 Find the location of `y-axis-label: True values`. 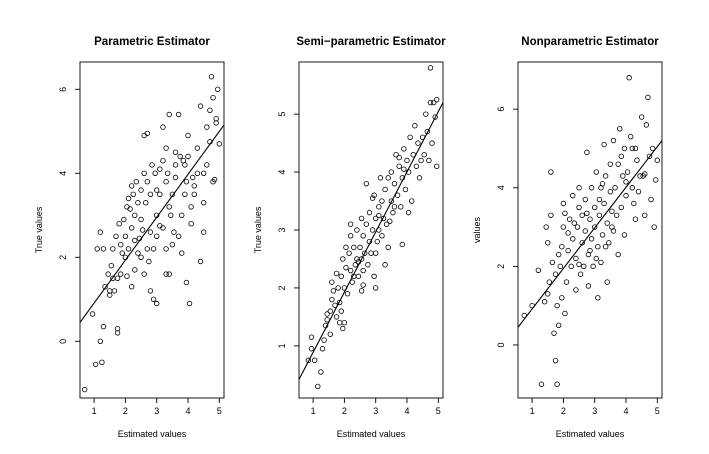

y-axis-label: True values is located at coordinates (39, 229).